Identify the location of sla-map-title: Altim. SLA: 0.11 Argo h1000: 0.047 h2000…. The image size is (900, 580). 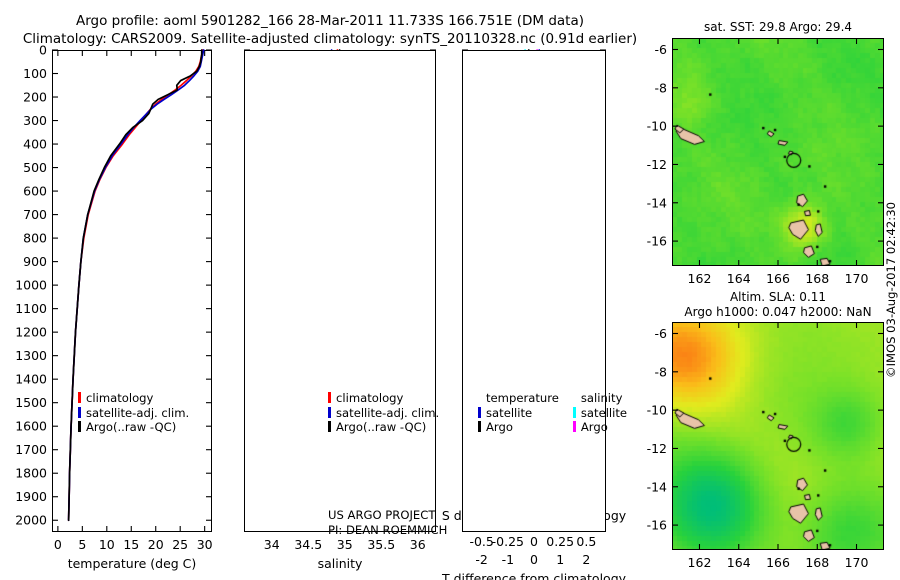
(778, 305).